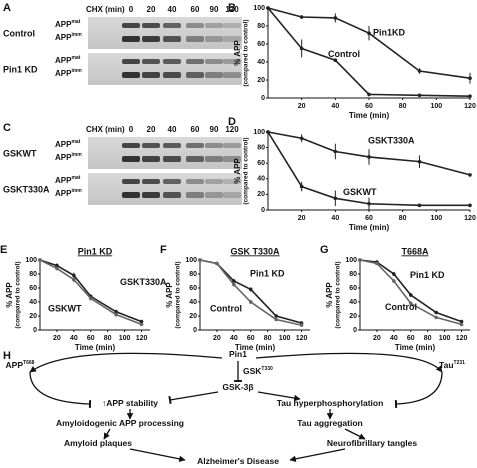  What do you see at coordinates (26, 189) in the screenshot?
I see `row-label: GSKT330A` at bounding box center [26, 189].